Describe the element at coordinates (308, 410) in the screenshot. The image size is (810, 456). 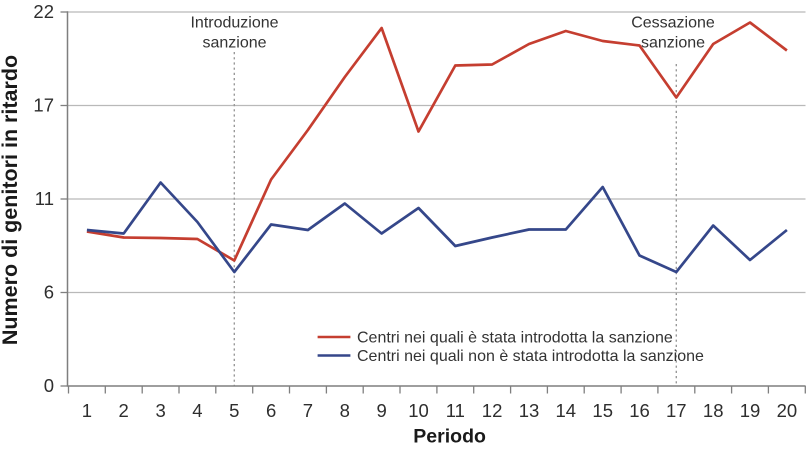
I see `svg-text: 7` at that location.